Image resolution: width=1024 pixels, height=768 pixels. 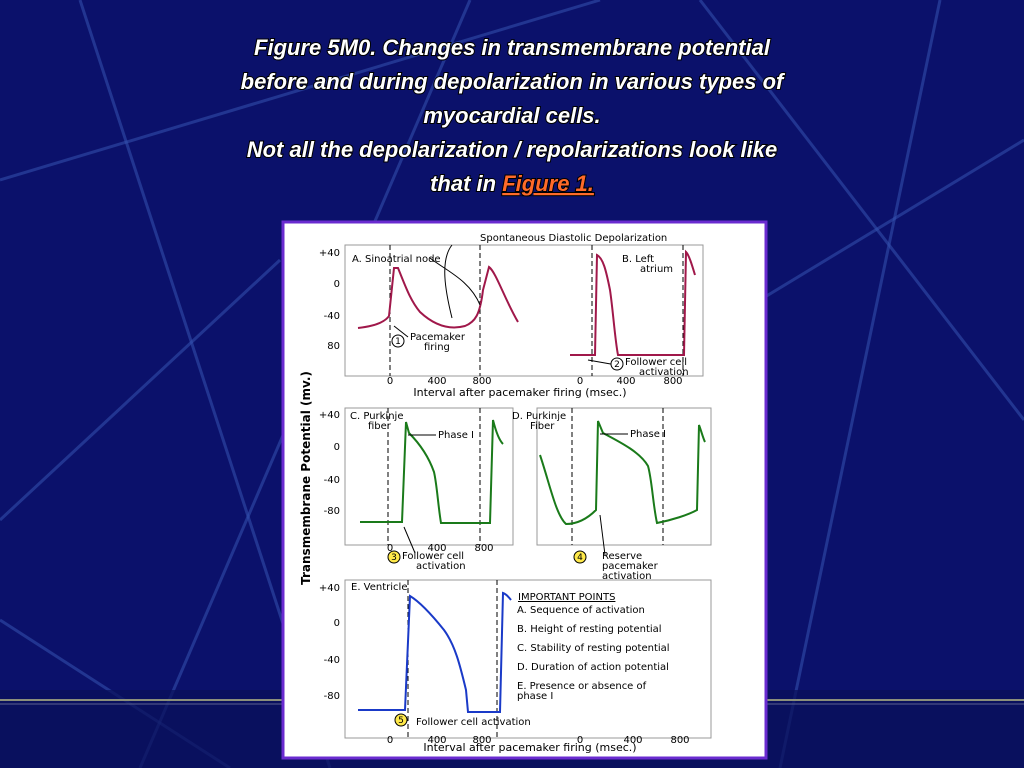 I want to click on panel-label: C. Purkinje, so click(x=376, y=416).